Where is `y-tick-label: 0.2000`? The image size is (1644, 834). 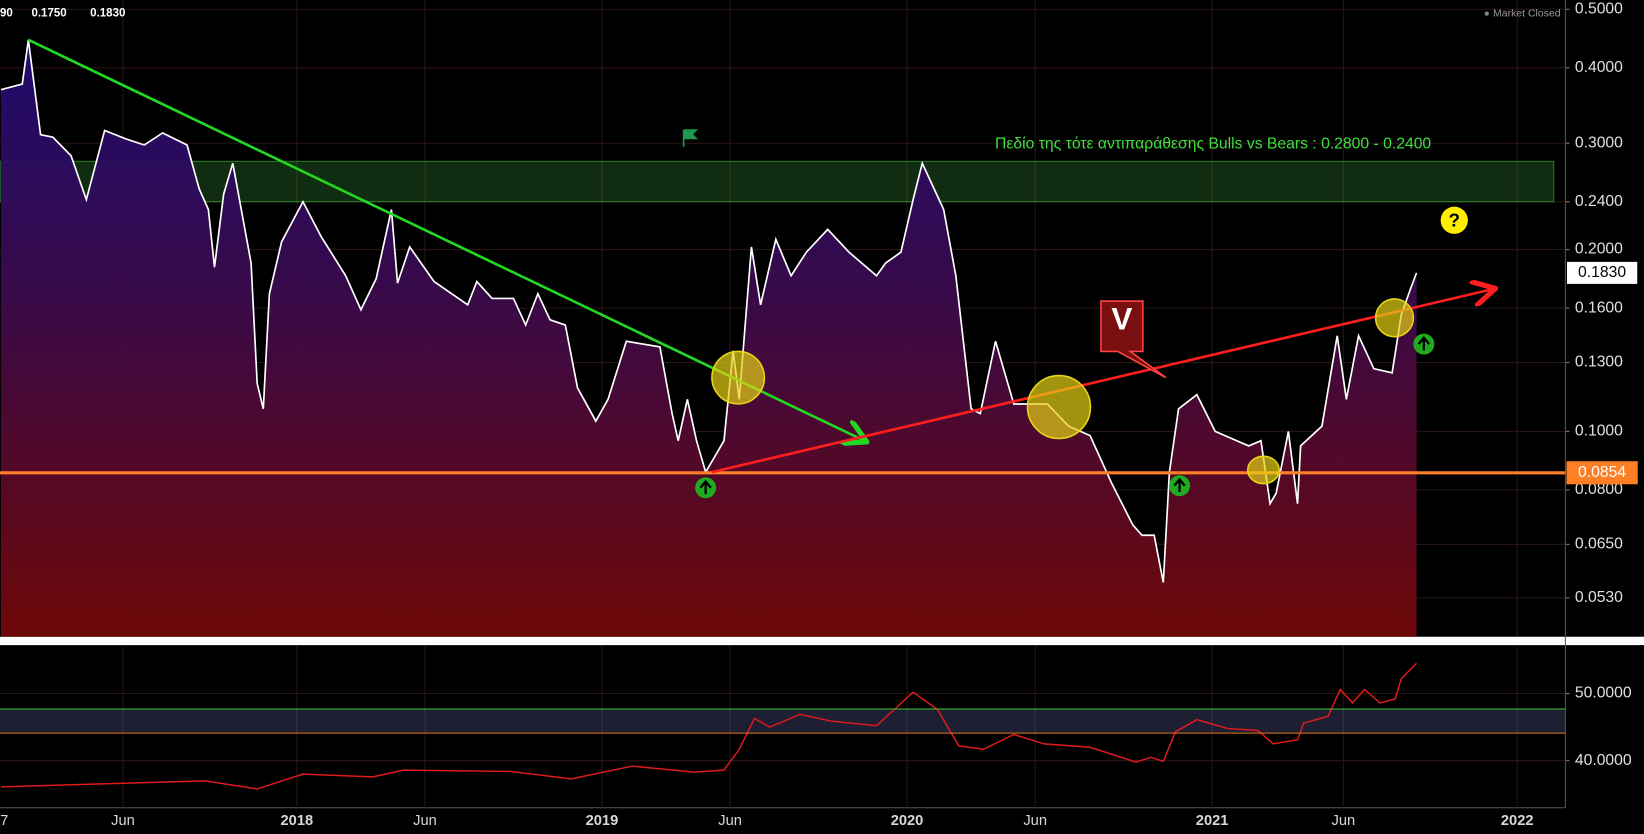 y-tick-label: 0.2000 is located at coordinates (1599, 249).